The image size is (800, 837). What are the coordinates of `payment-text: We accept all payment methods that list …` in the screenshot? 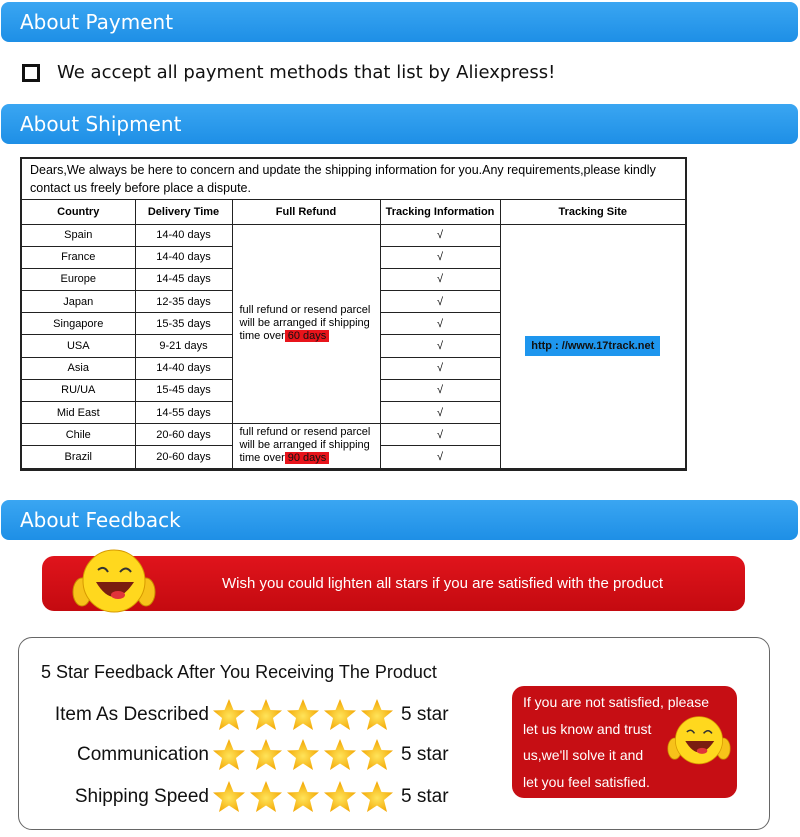 It's located at (306, 72).